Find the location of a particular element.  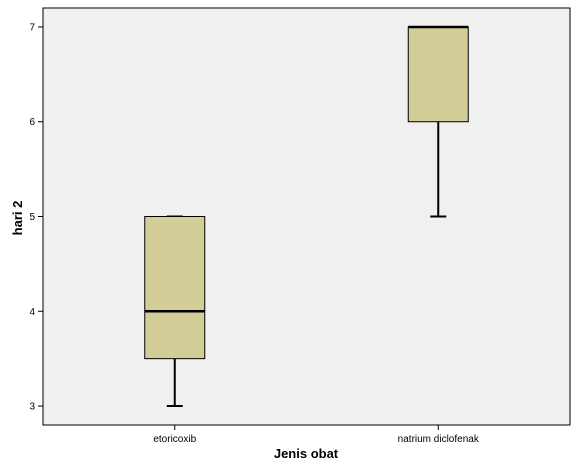

y-tick-label: 7 is located at coordinates (32, 27).